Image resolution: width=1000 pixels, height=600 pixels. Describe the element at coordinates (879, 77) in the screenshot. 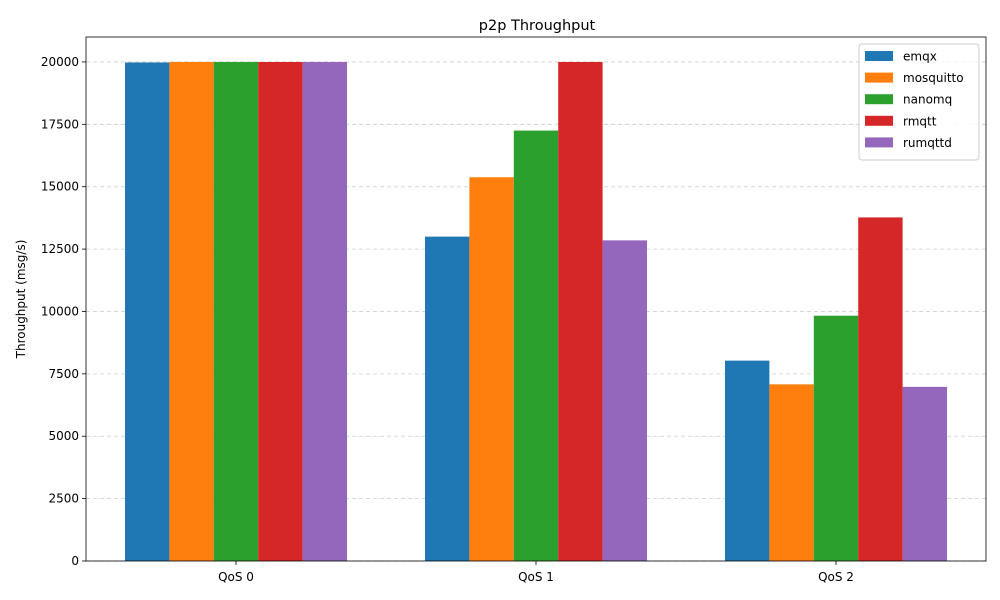

I see `legend-swatch-mosquitto` at that location.